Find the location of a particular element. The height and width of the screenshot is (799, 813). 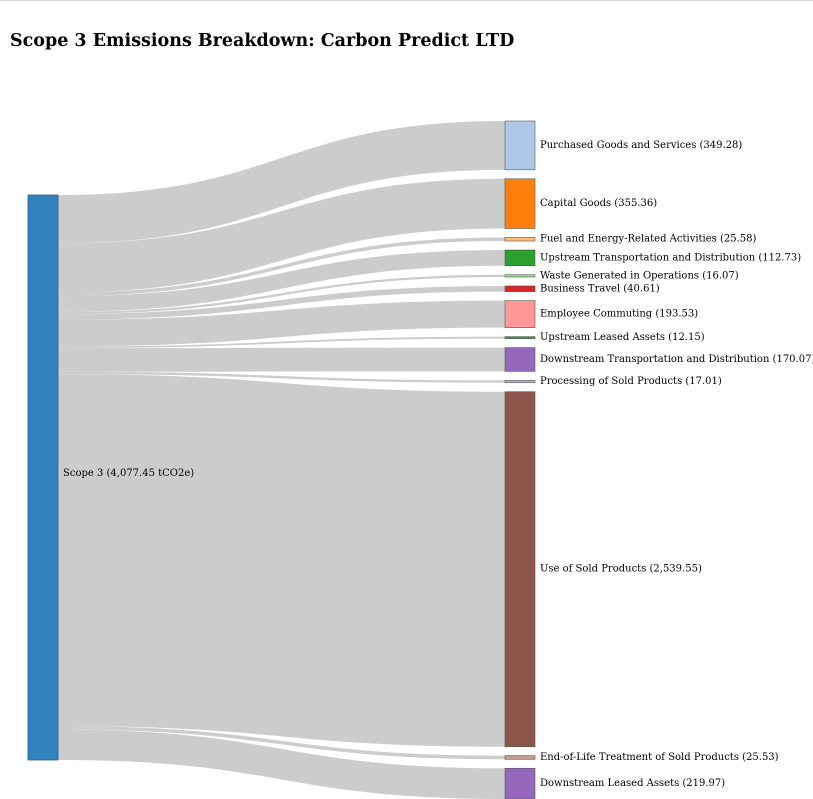

link-upstream-transportation-and-distribution is located at coordinates (281, 281).